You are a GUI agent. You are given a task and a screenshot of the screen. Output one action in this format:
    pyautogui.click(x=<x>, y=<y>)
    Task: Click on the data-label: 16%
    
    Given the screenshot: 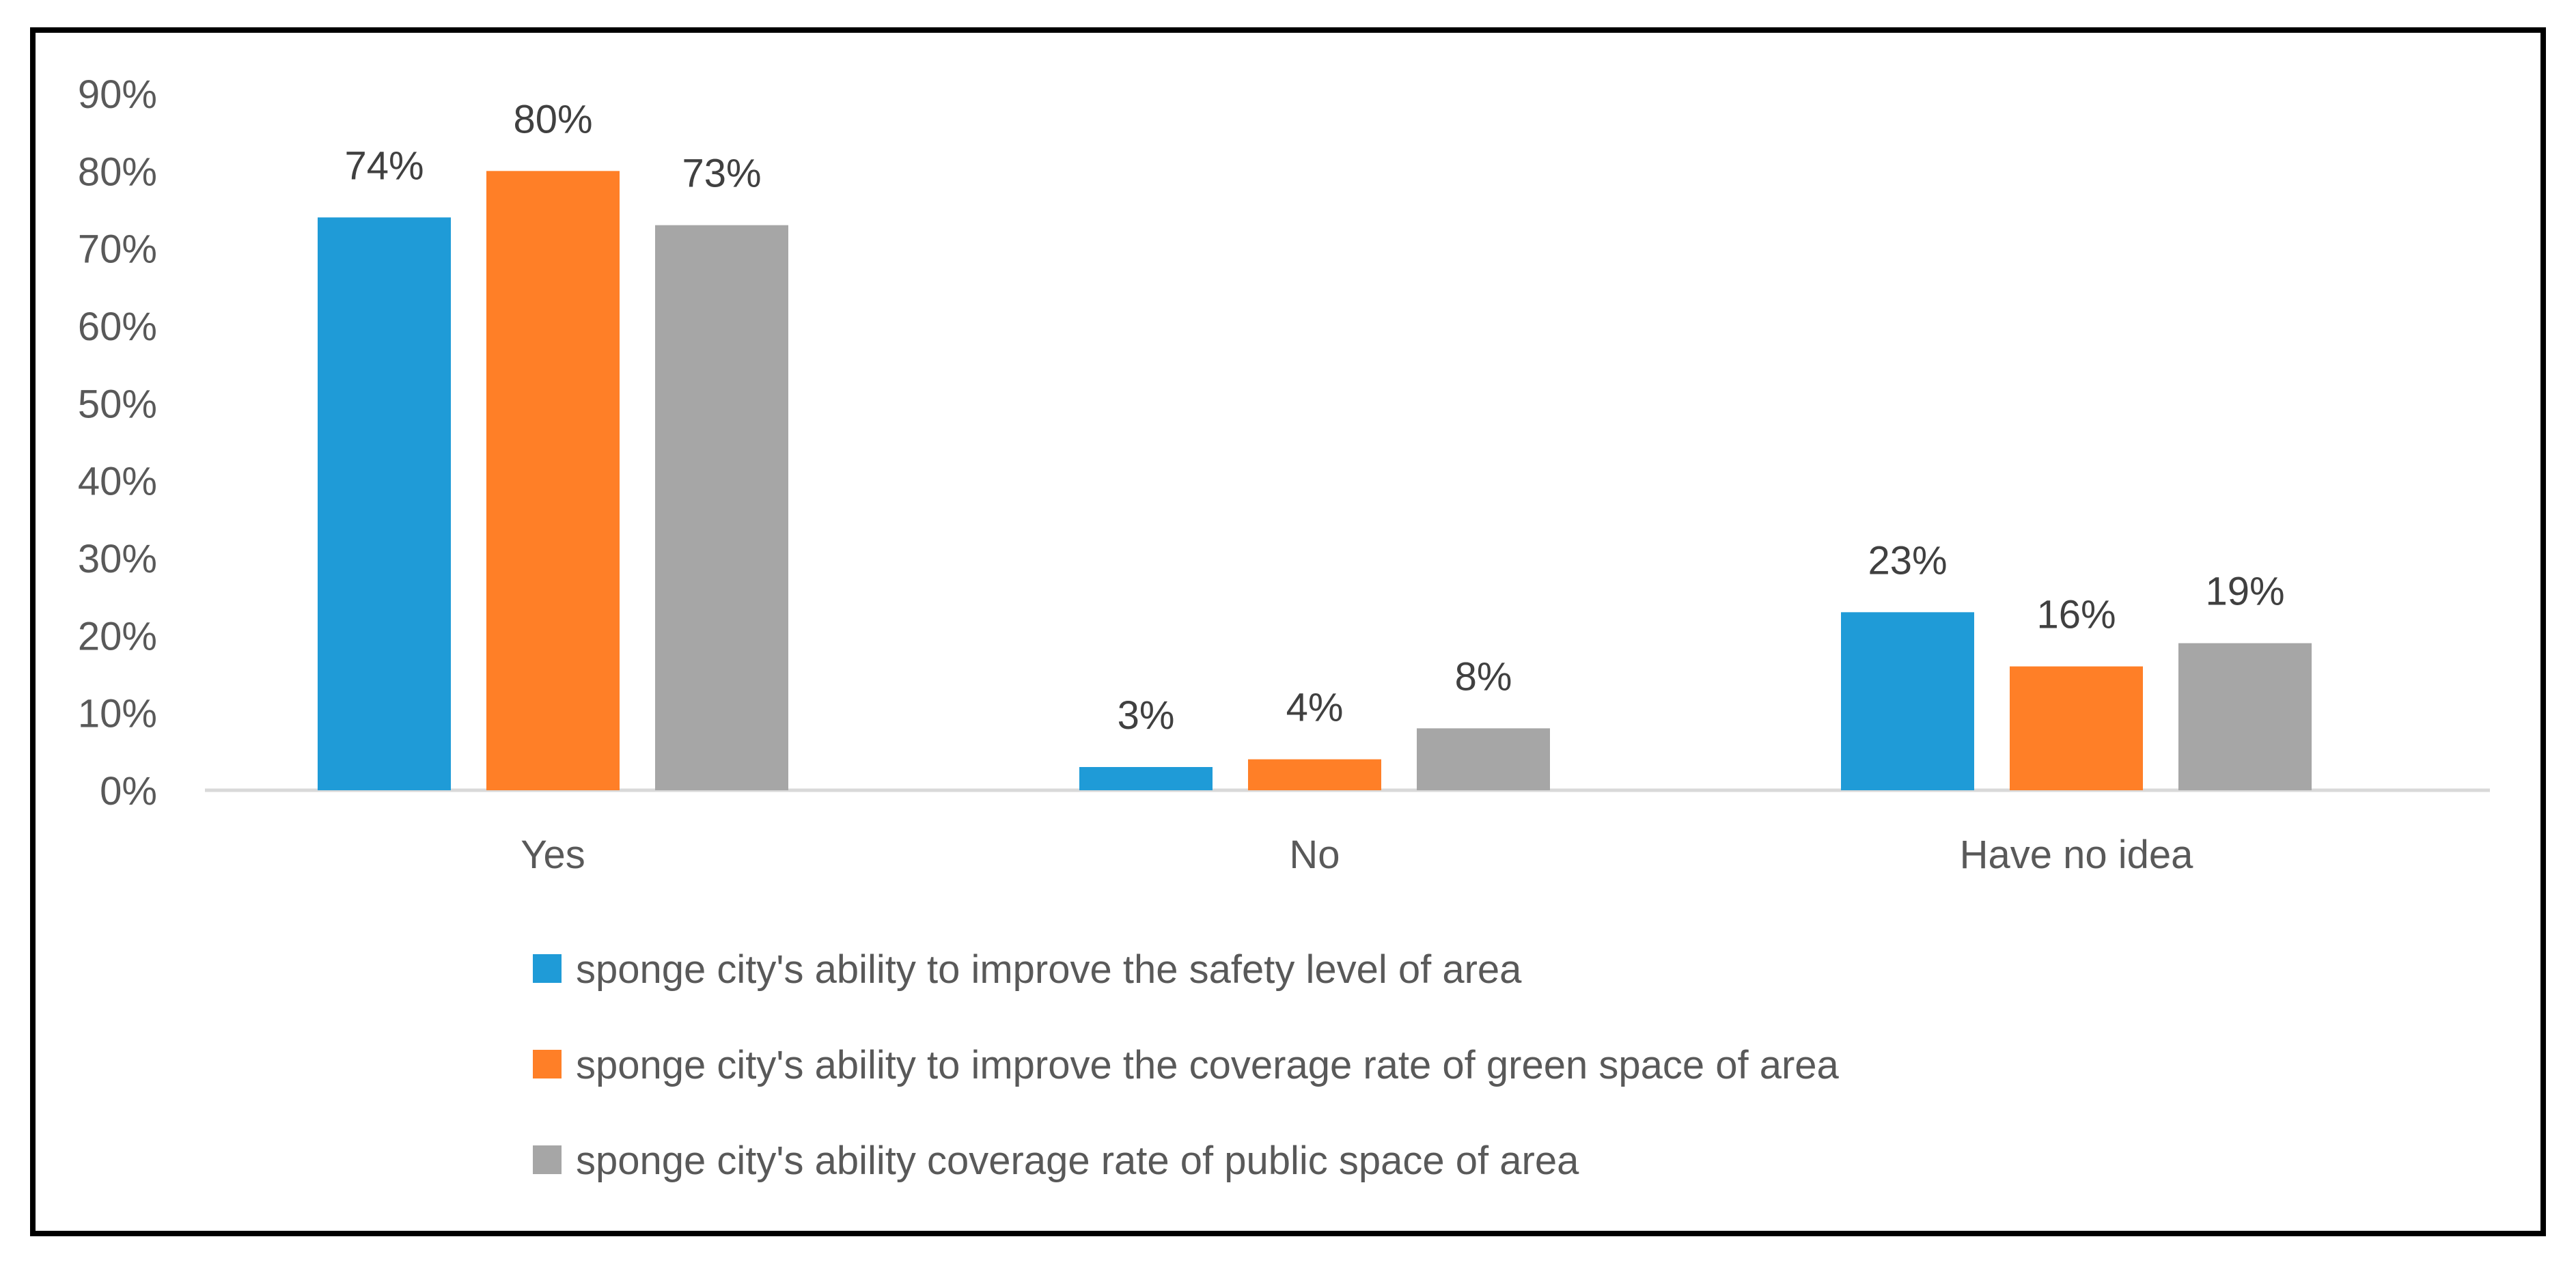 What is the action you would take?
    pyautogui.click(x=2076, y=615)
    